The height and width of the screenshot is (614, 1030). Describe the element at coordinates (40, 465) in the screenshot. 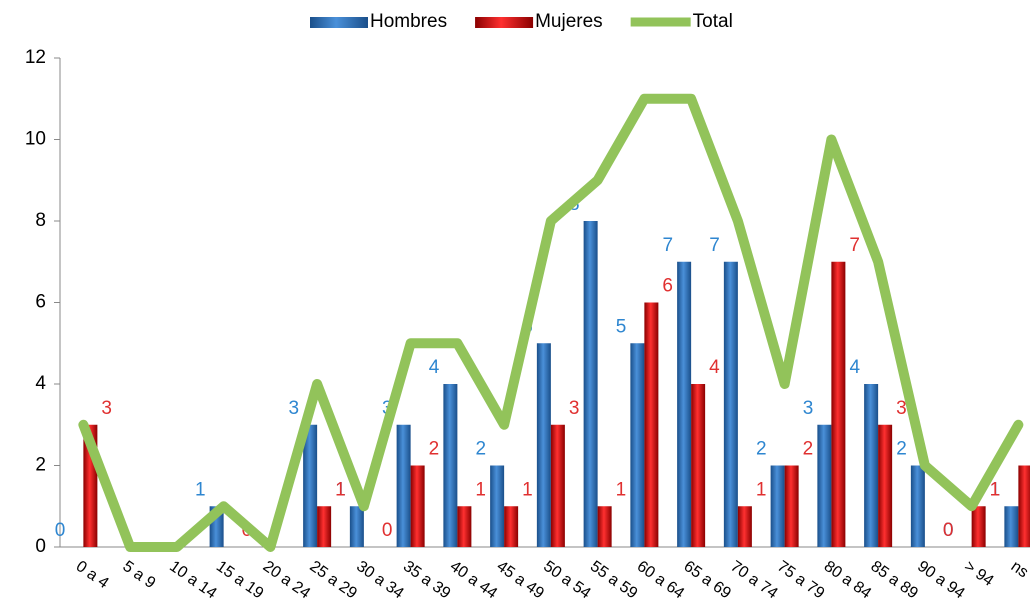

I see `y-tick-label: 2` at that location.